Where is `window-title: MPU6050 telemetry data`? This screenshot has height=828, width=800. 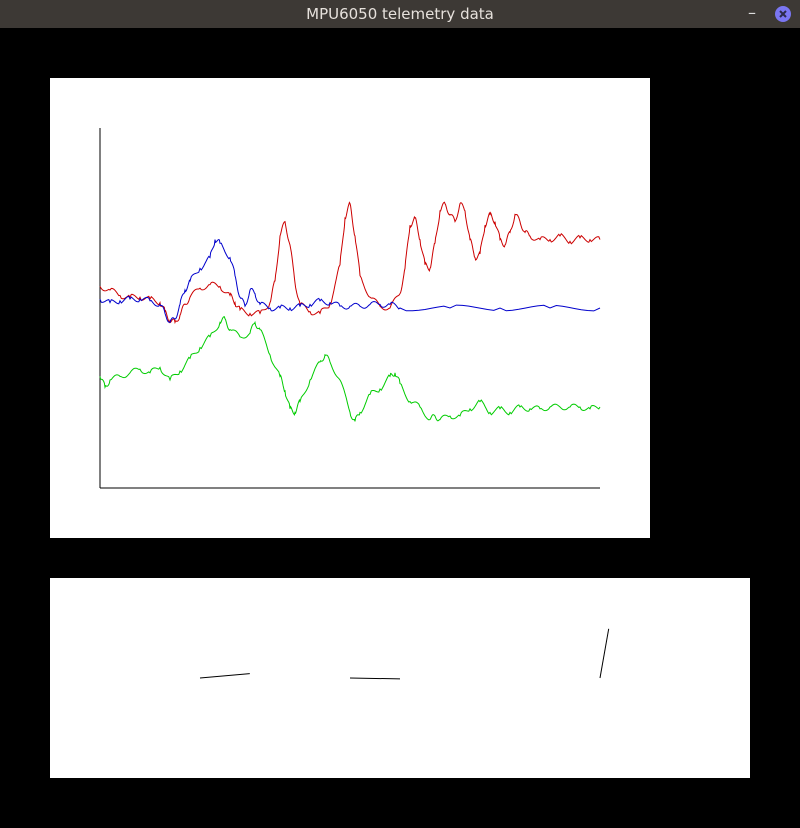
window-title: MPU6050 telemetry data is located at coordinates (400, 14).